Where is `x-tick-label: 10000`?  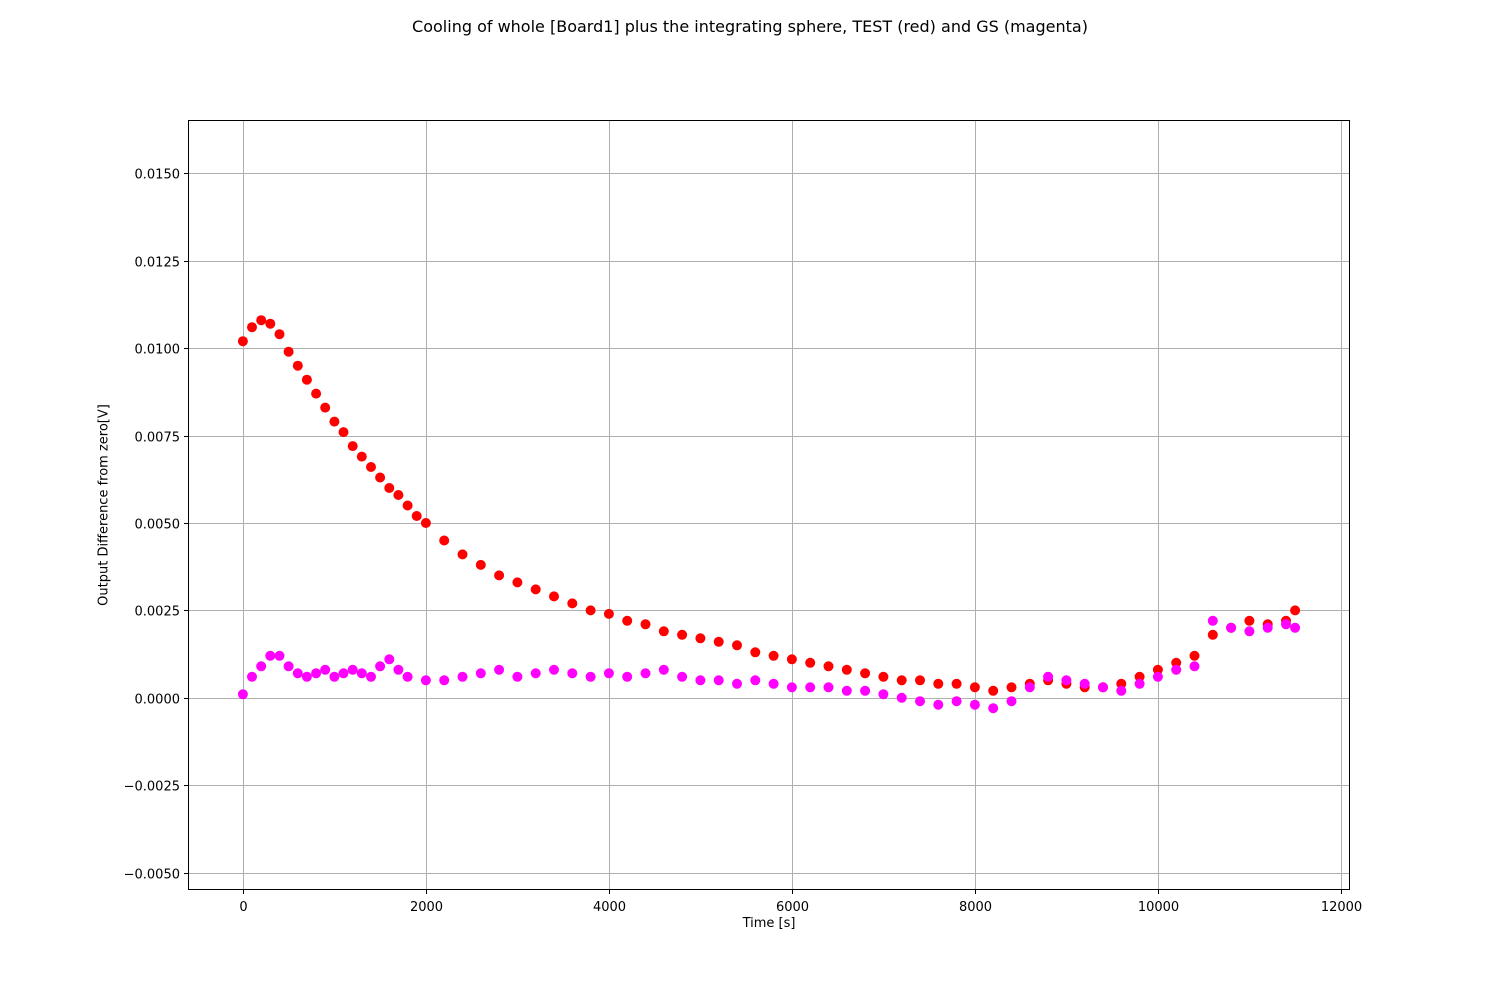
x-tick-label: 10000 is located at coordinates (1158, 907).